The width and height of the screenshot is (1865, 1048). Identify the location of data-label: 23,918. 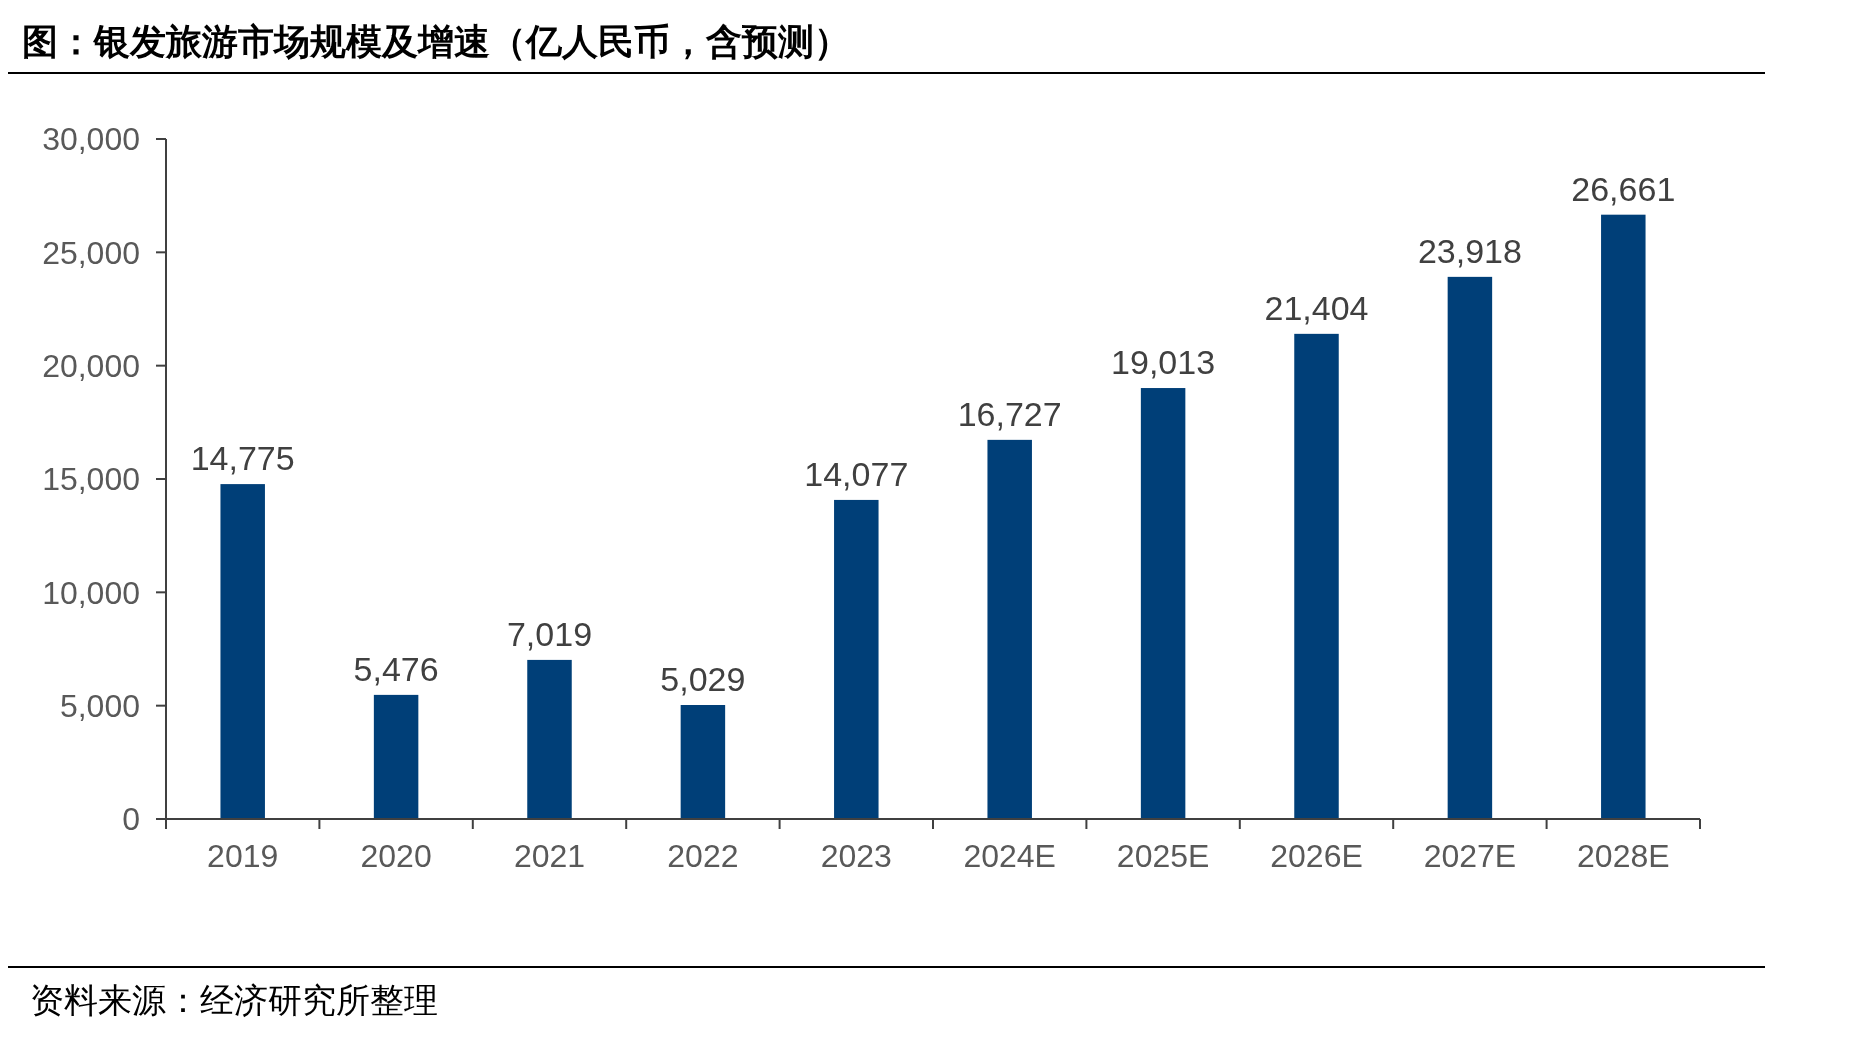
(1469, 250).